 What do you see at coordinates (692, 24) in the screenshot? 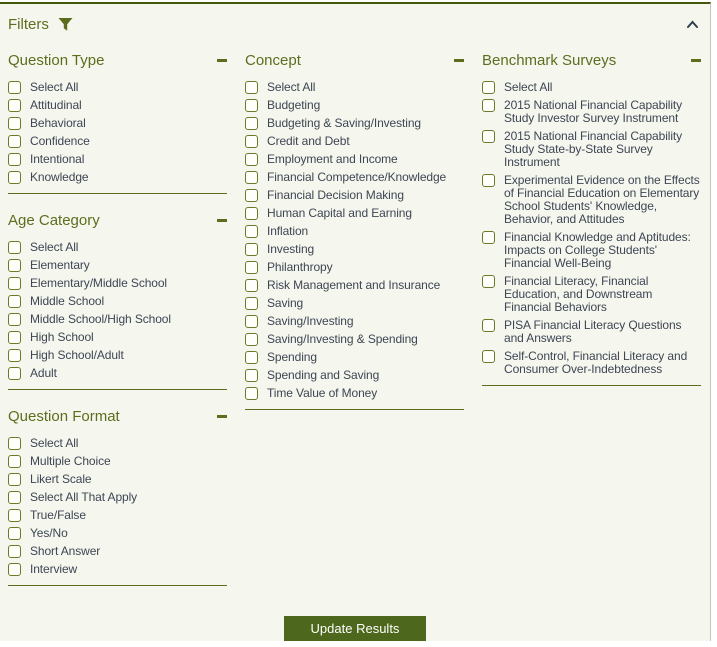
I see `chevron-up-icon` at bounding box center [692, 24].